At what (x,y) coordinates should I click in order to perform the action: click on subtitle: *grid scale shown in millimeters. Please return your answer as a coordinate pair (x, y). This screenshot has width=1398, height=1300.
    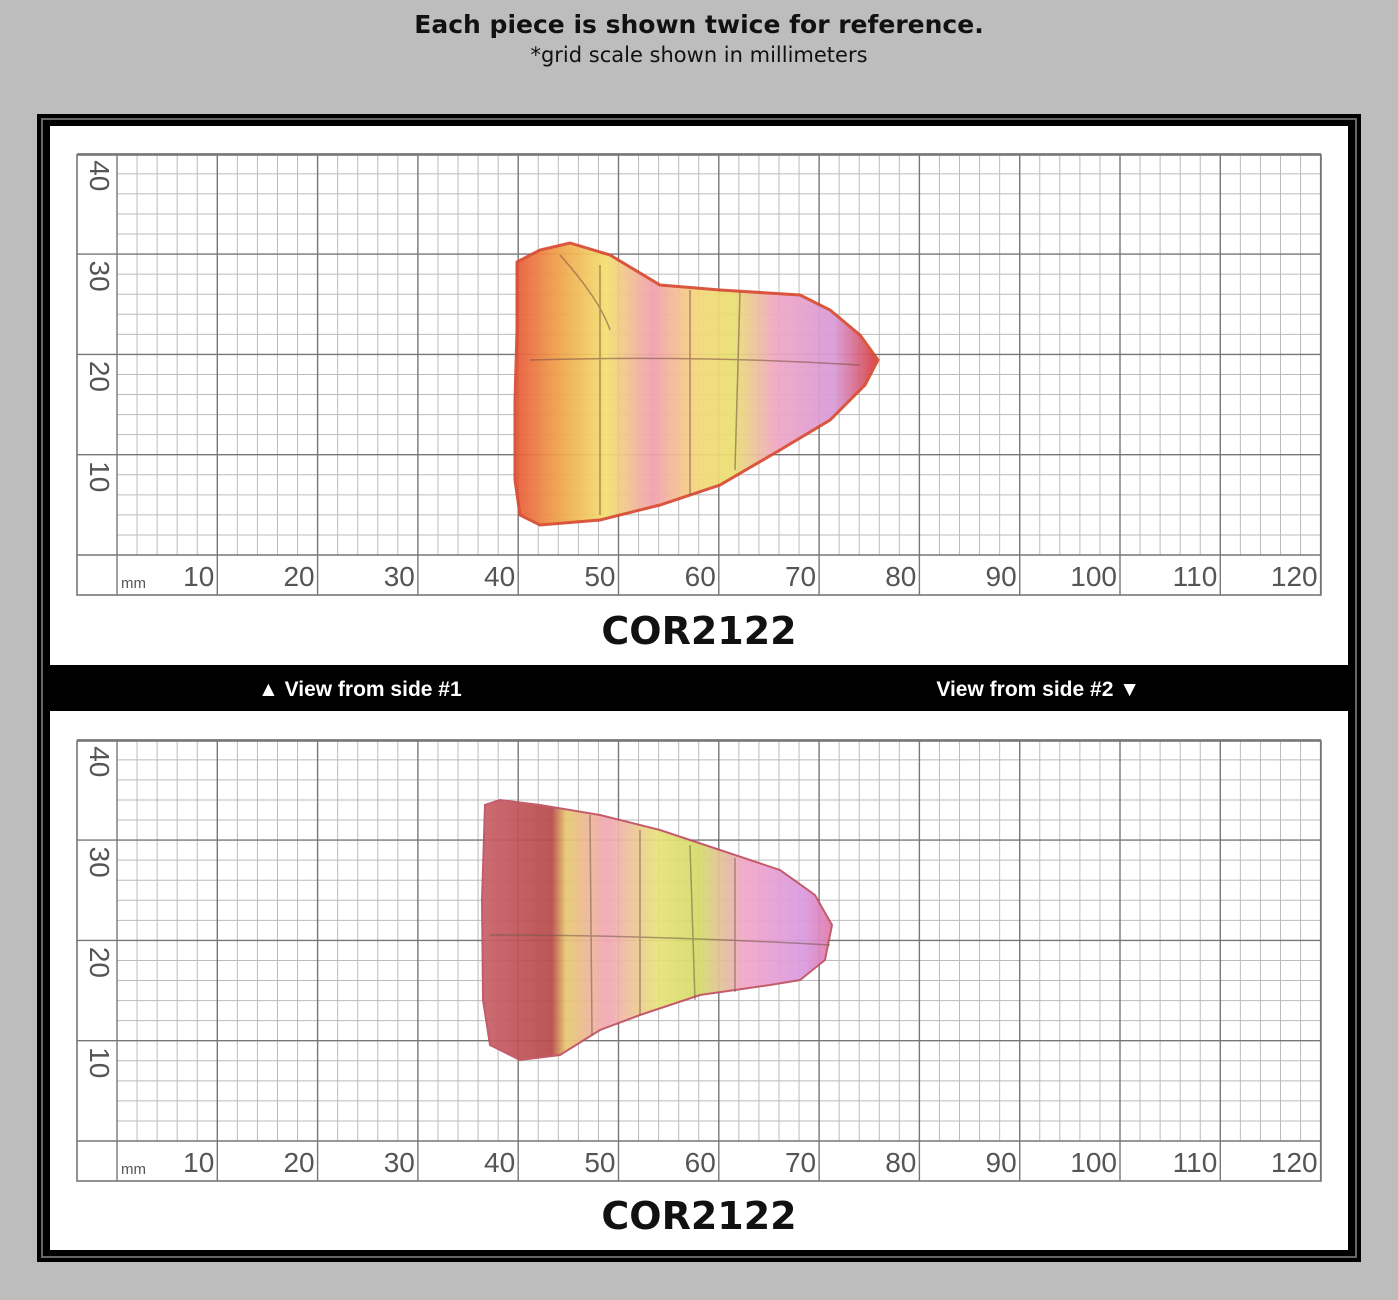
    Looking at the image, I should click on (698, 55).